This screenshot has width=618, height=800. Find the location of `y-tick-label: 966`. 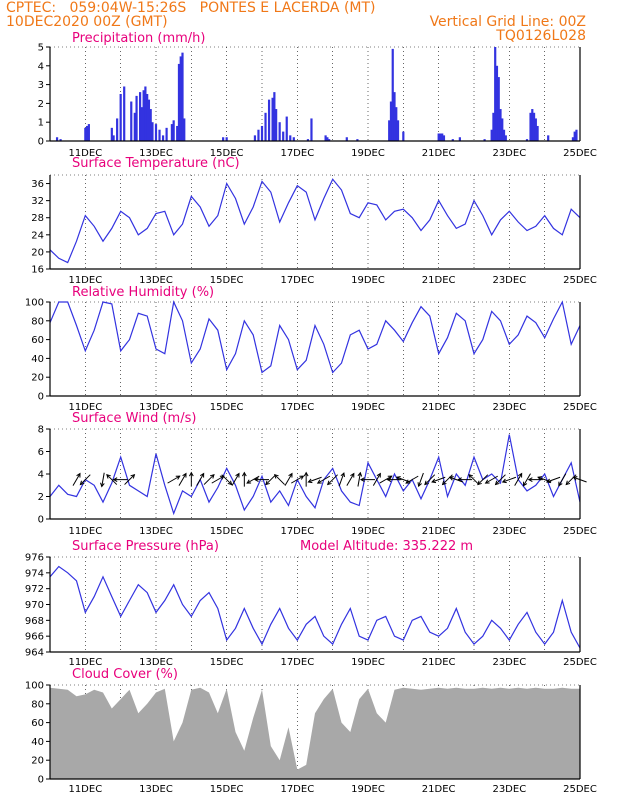

y-tick-label: 966 is located at coordinates (34, 637).